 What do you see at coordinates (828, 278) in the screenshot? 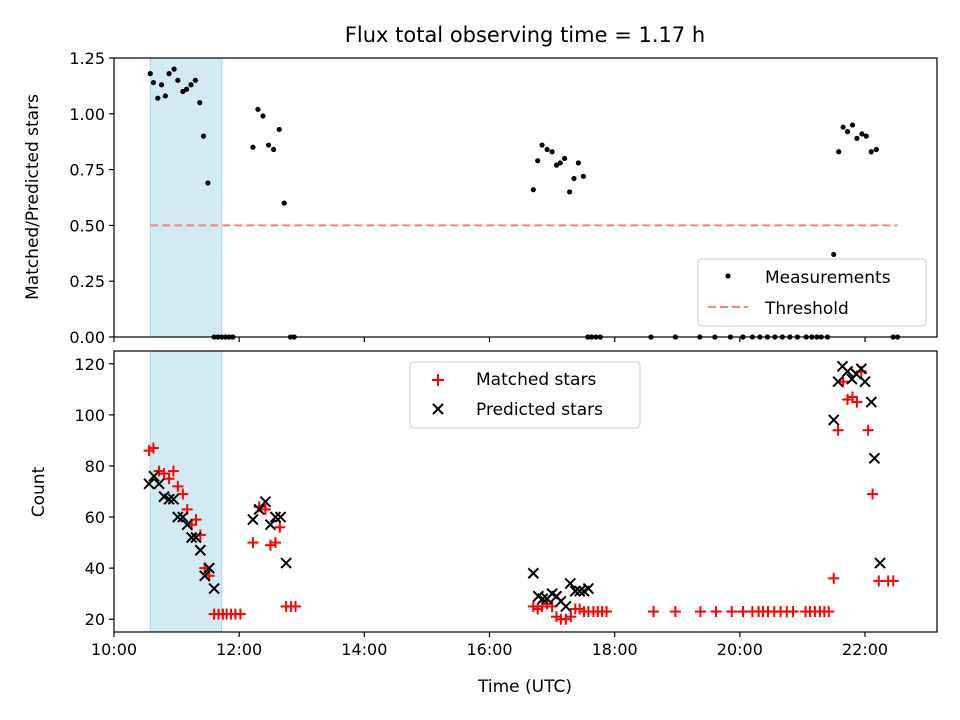
I see `legend-measurements-label: Measurements` at bounding box center [828, 278].